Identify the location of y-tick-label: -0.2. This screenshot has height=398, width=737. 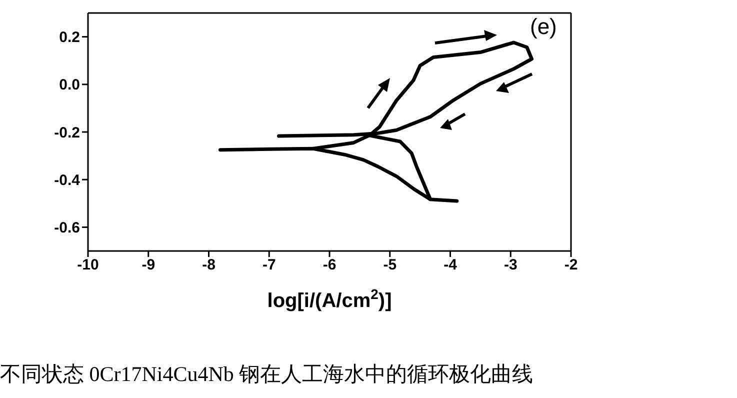
(67, 133).